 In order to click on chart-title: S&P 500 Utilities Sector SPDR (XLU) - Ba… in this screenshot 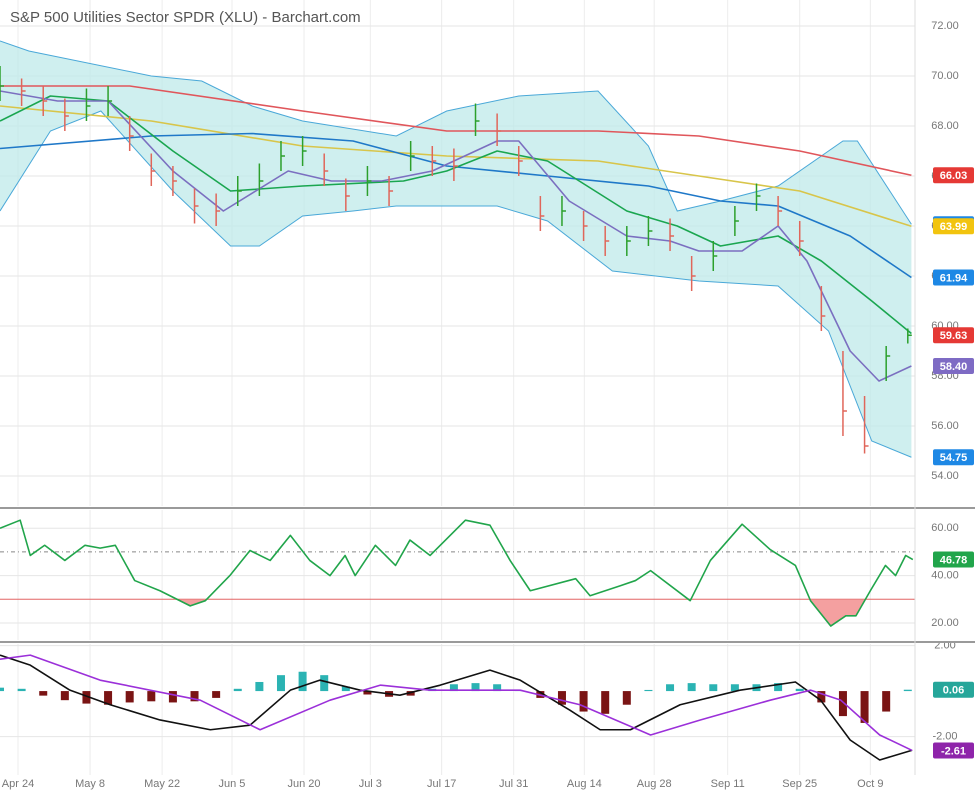, I will do `click(185, 17)`.